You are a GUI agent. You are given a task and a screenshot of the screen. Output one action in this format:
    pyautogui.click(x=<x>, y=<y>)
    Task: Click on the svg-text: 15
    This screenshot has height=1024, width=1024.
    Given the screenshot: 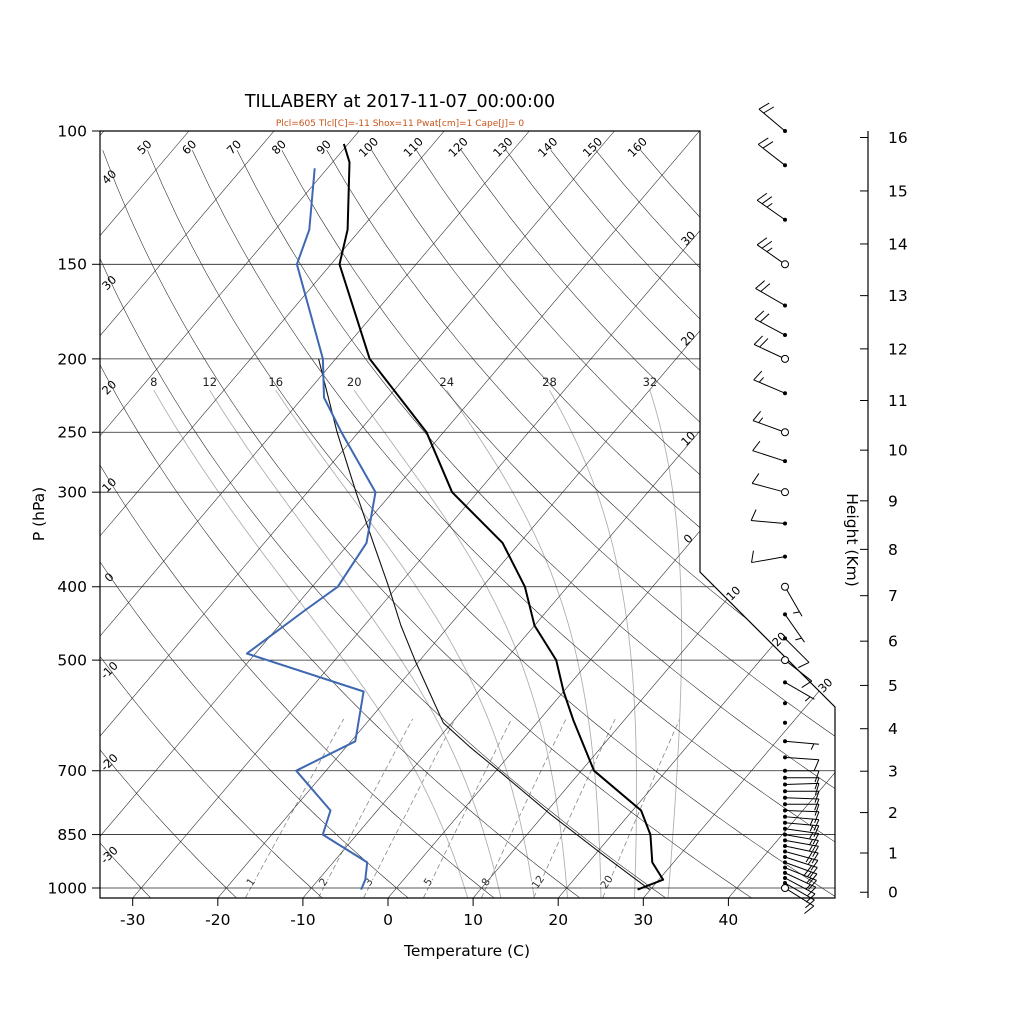 What is the action you would take?
    pyautogui.click(x=898, y=191)
    